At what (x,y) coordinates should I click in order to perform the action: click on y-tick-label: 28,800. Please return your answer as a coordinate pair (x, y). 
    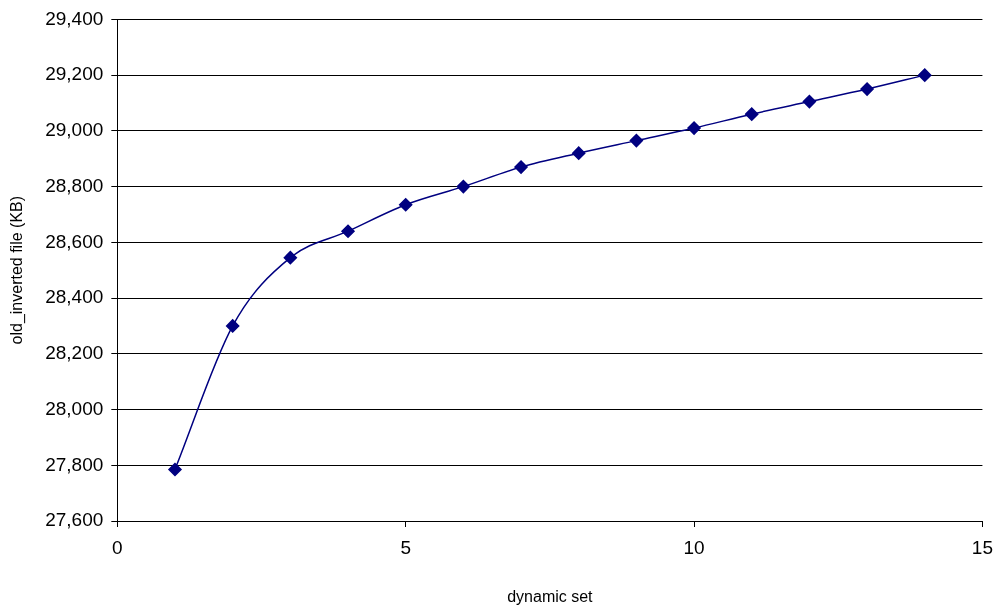
    Looking at the image, I should click on (74, 185).